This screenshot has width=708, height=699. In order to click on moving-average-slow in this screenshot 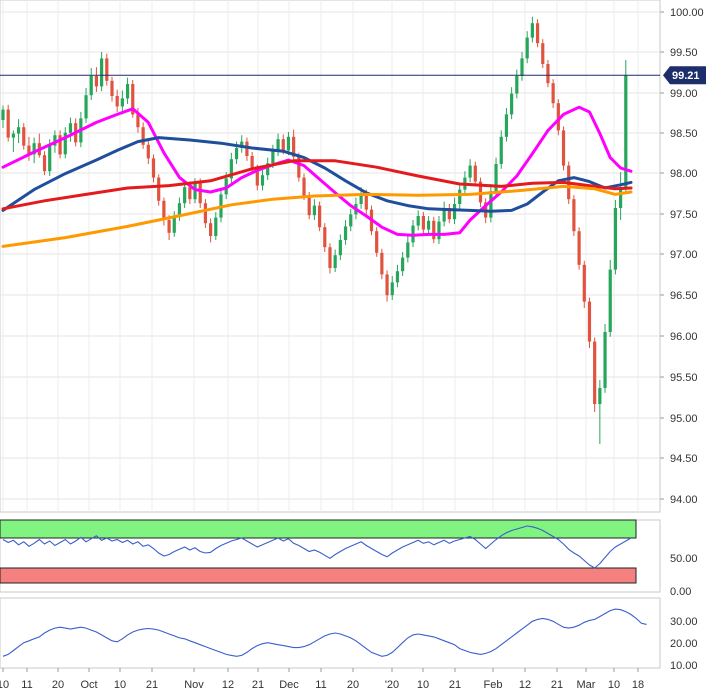, I will do `click(317, 185)`.